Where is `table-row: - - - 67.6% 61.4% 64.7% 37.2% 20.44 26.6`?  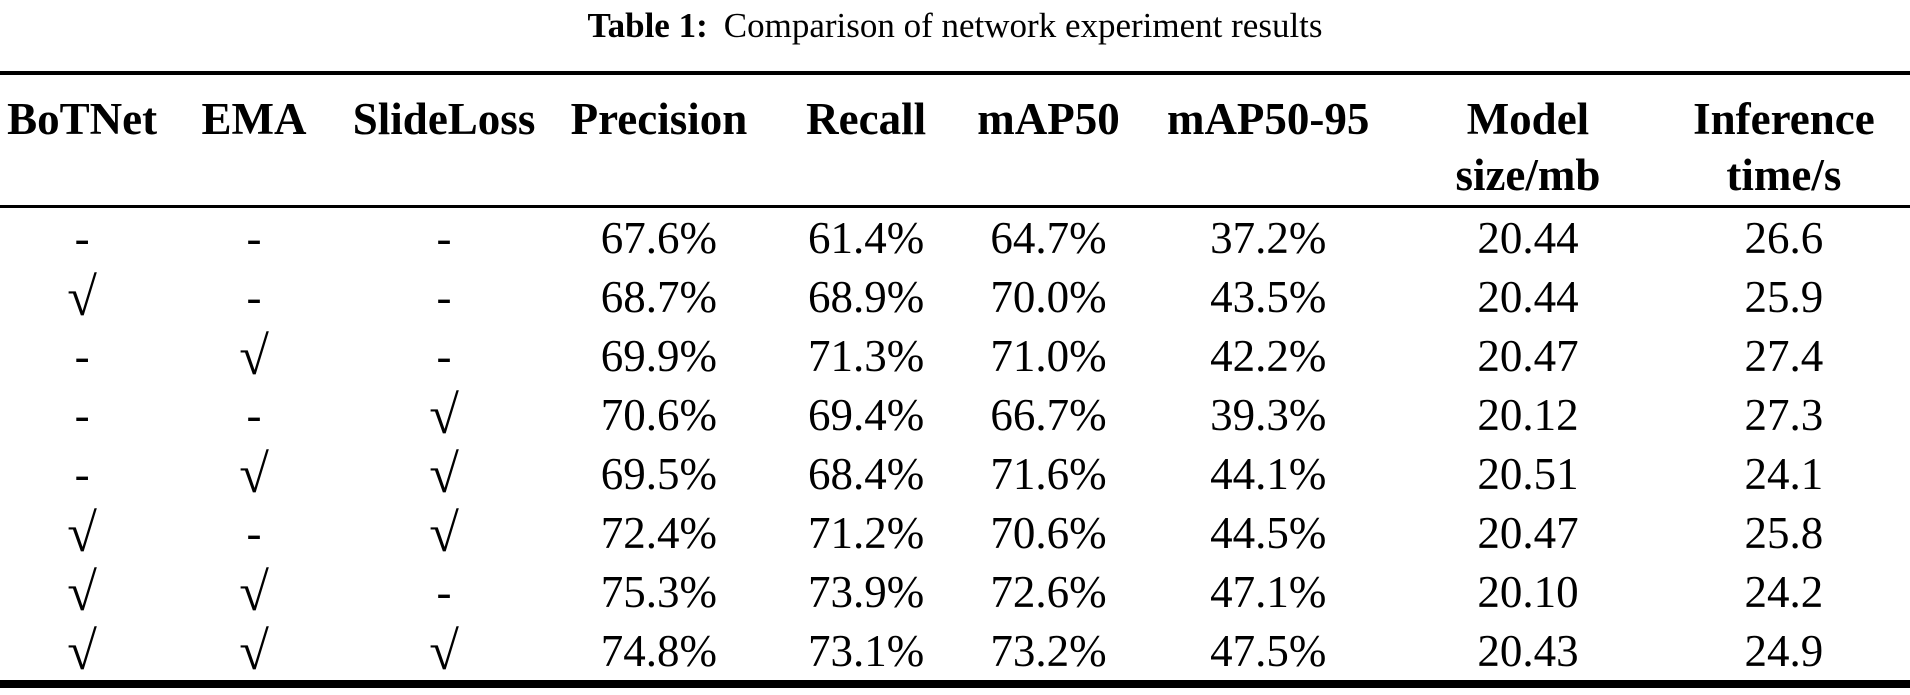 table-row: - - - 67.6% 61.4% 64.7% 37.2% 20.44 26.6 is located at coordinates (955, 237).